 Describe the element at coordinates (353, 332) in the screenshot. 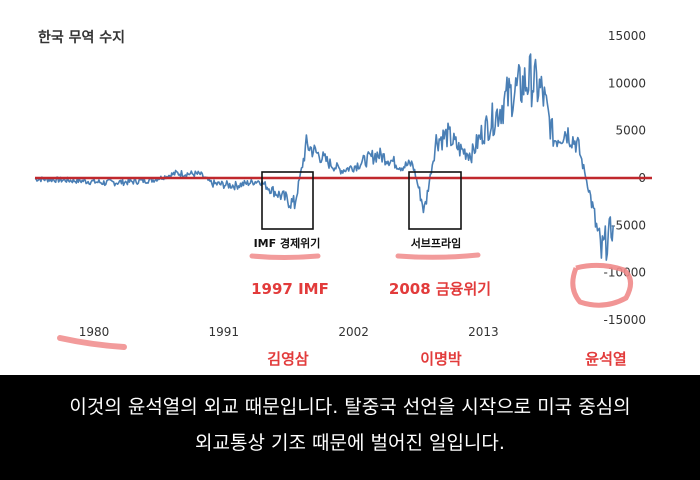

I see `x-tick-label: 2002` at that location.